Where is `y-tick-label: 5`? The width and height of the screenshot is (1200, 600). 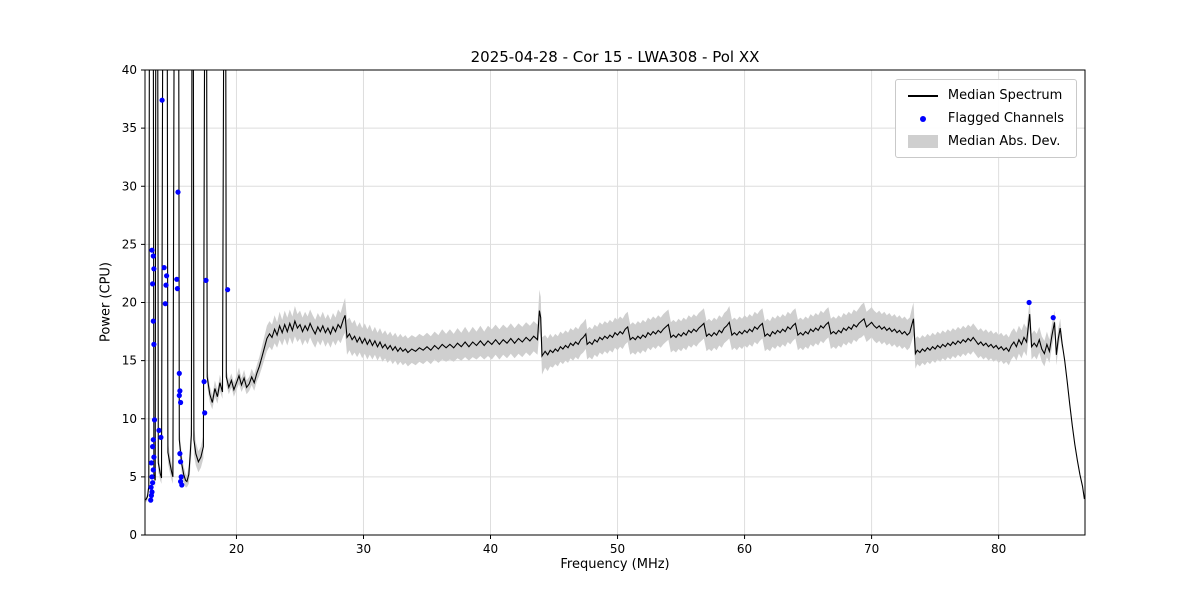 y-tick-label: 5 is located at coordinates (133, 477).